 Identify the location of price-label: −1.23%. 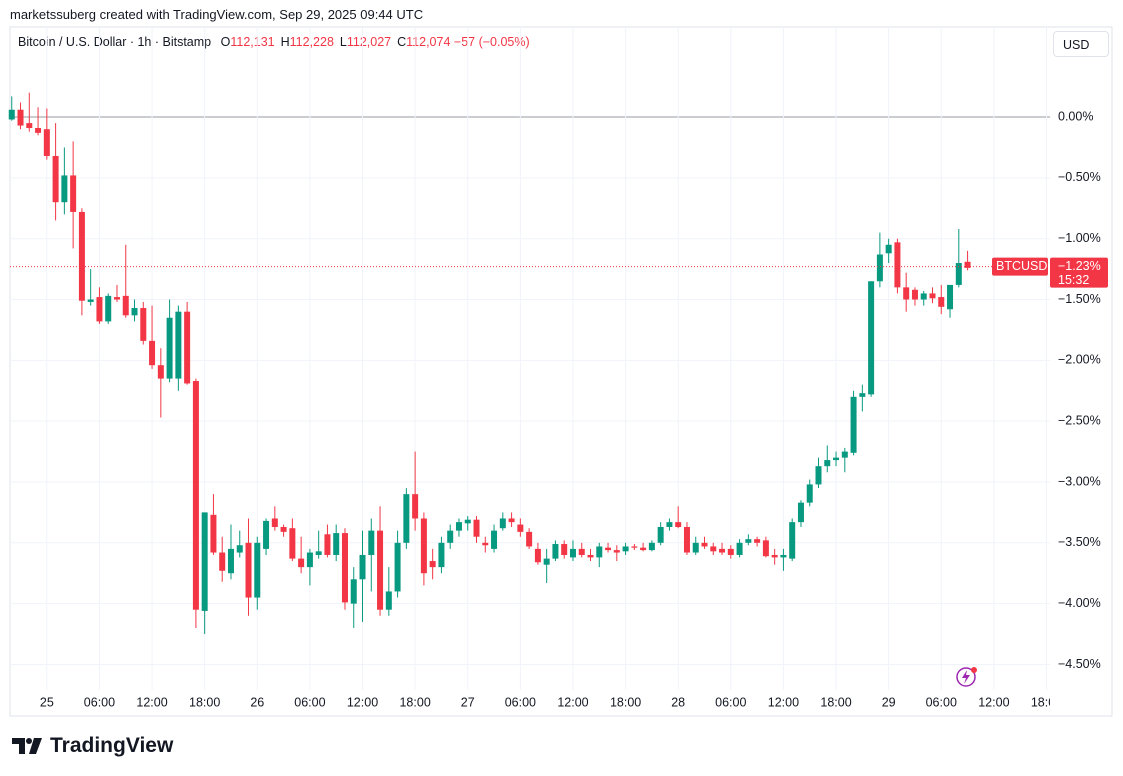
(1079, 266).